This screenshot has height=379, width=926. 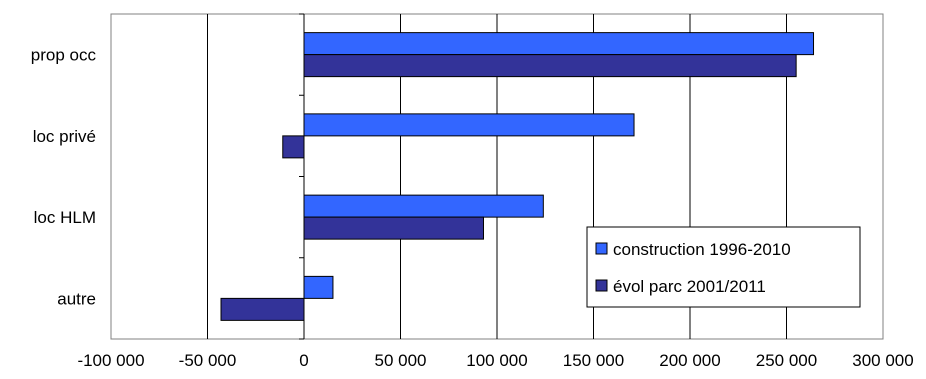 What do you see at coordinates (786, 360) in the screenshot?
I see `x-tick-label: 250 000` at bounding box center [786, 360].